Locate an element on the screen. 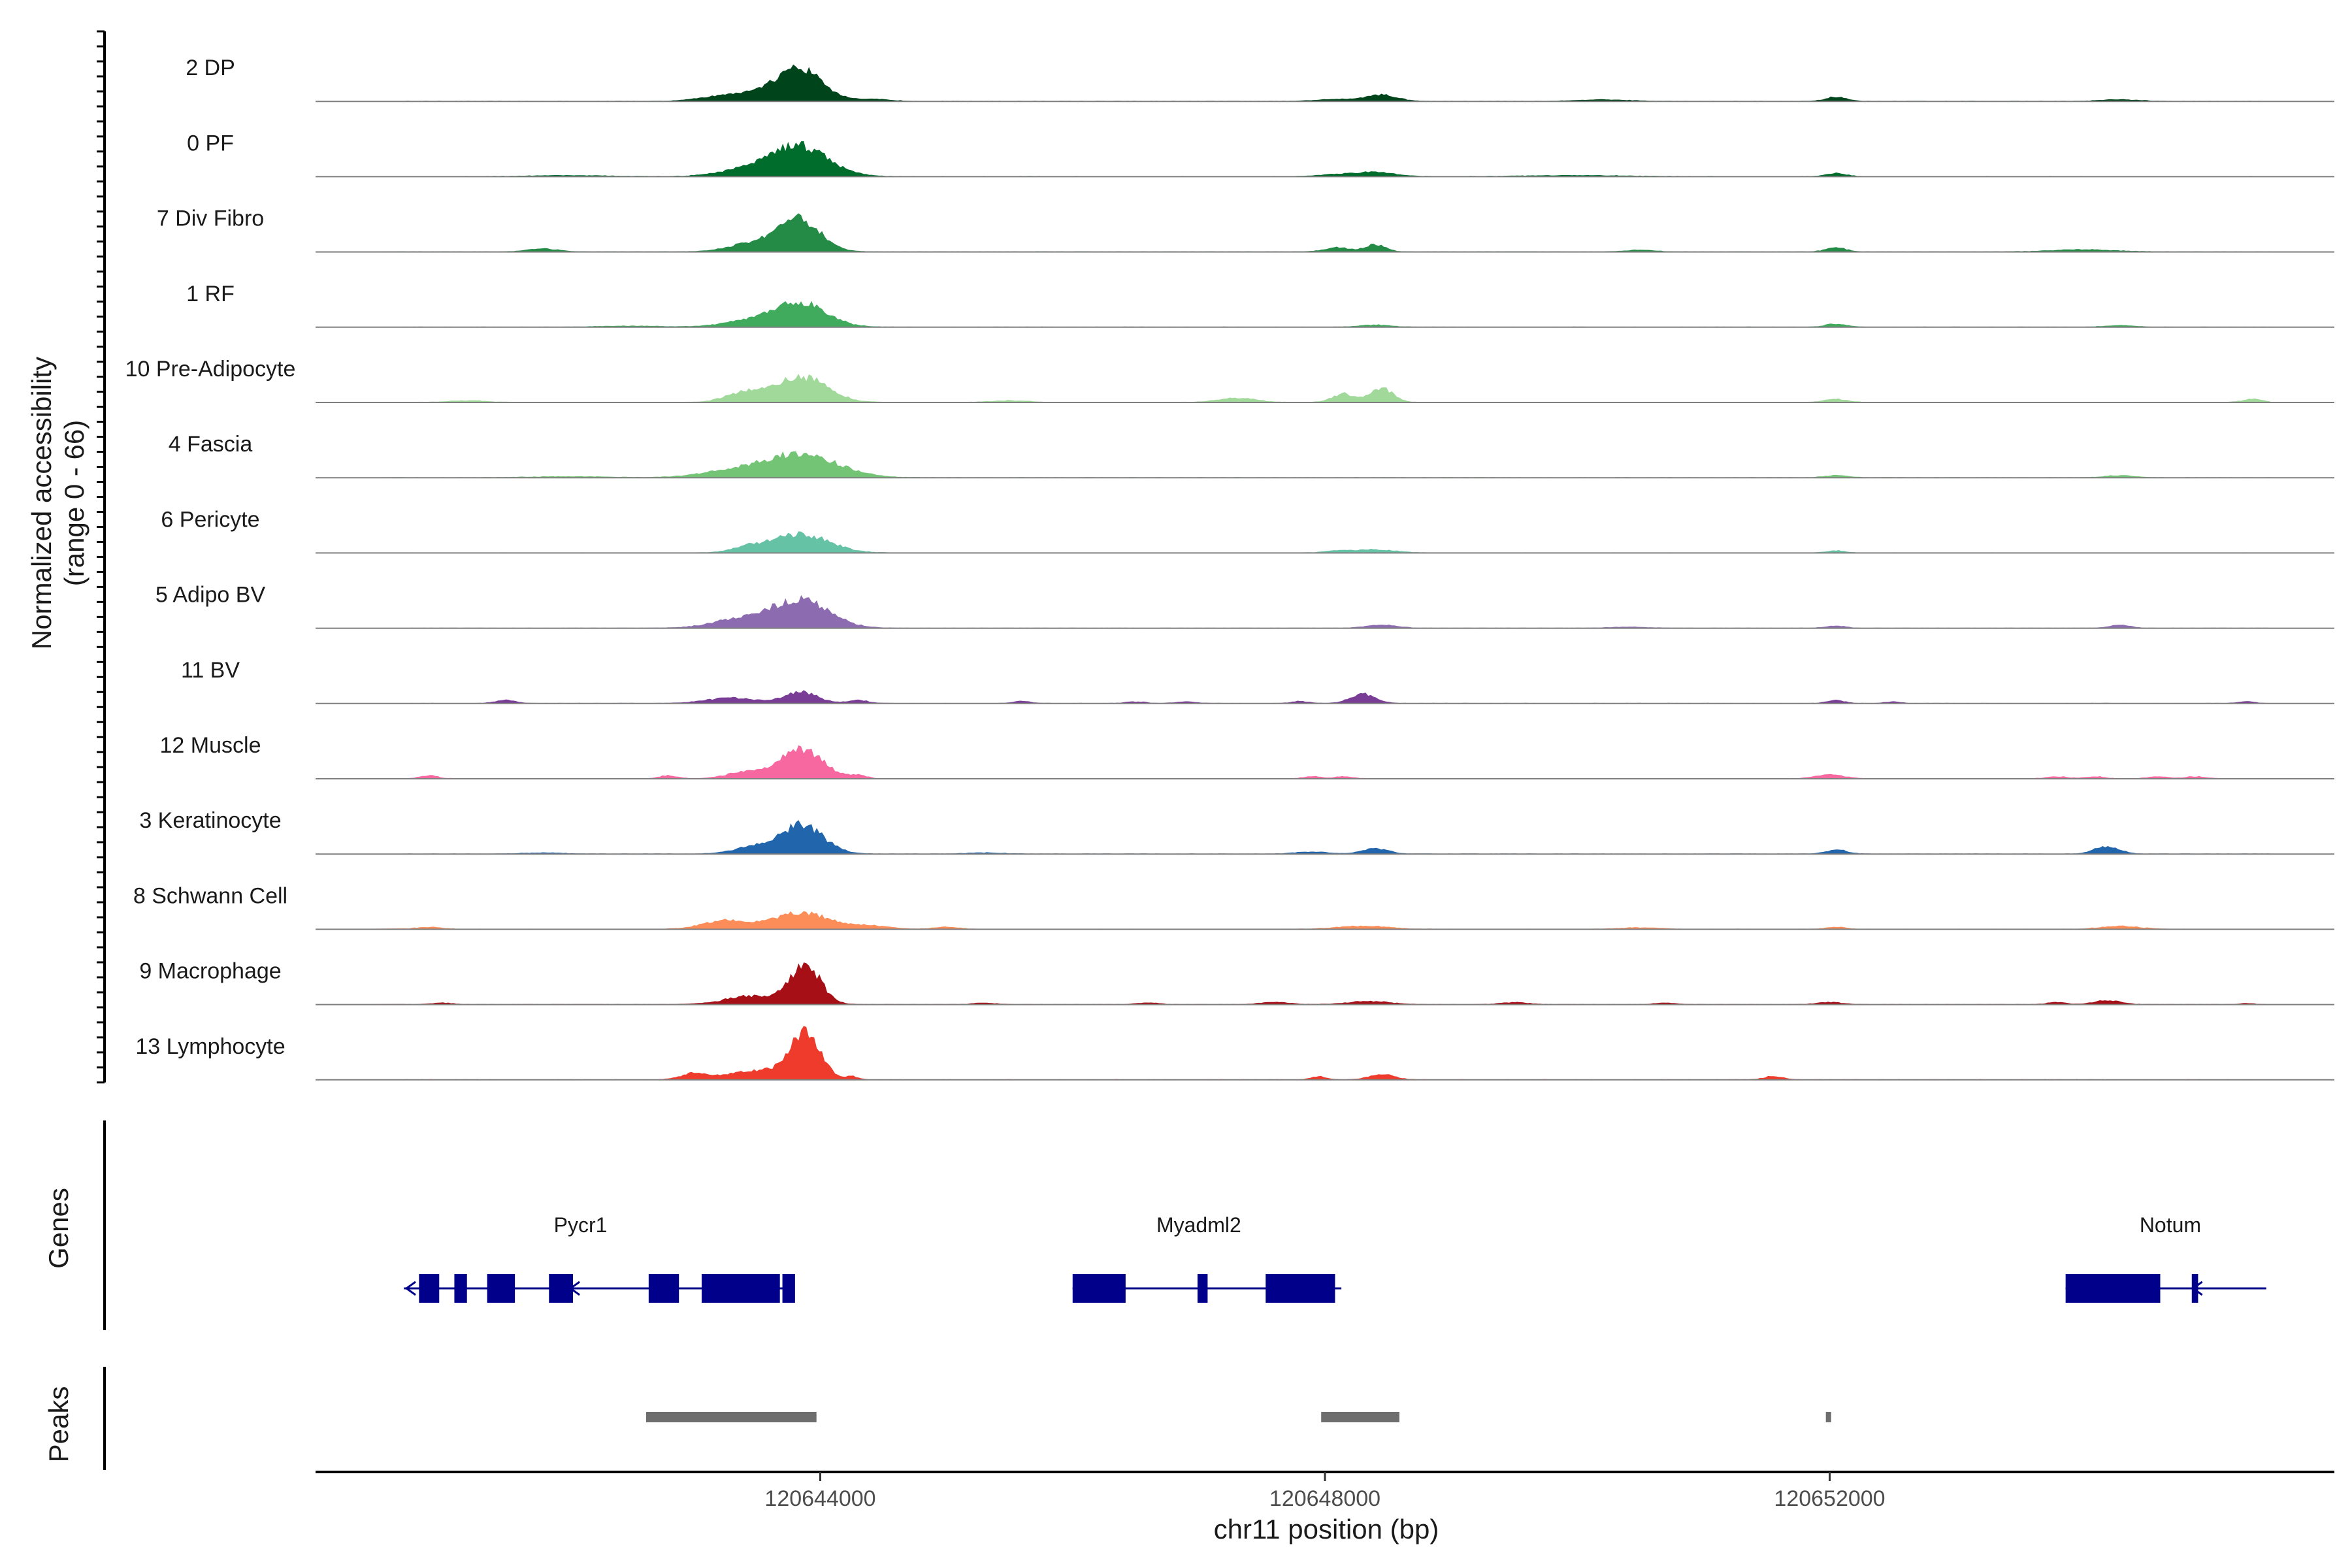 The image size is (2352, 1568). x-tick-label: 120648000 is located at coordinates (1324, 1498).